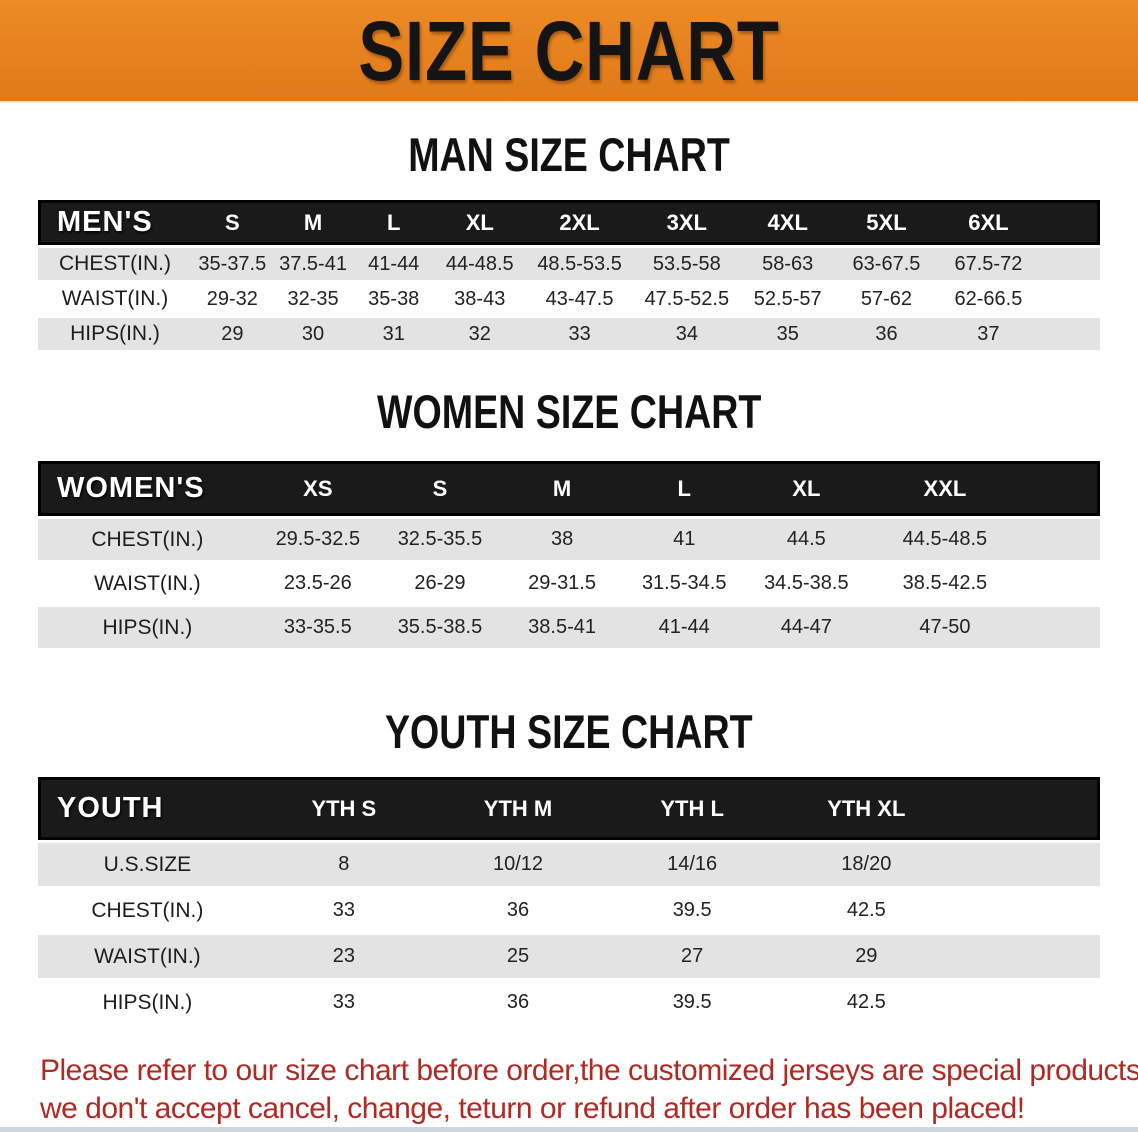 This screenshot has height=1132, width=1138. I want to click on table-row: HIPS(IN.) 33 36 39.5 42.5, so click(569, 1002).